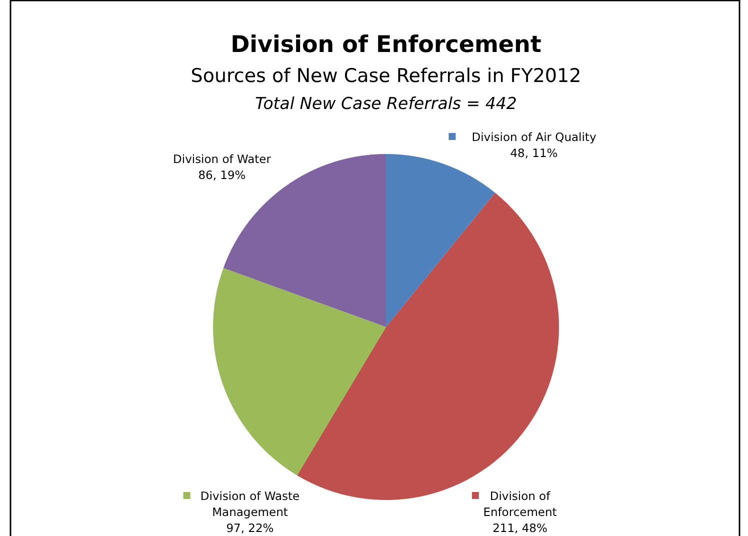  I want to click on legend-label: Division of Air Quality, so click(534, 137).